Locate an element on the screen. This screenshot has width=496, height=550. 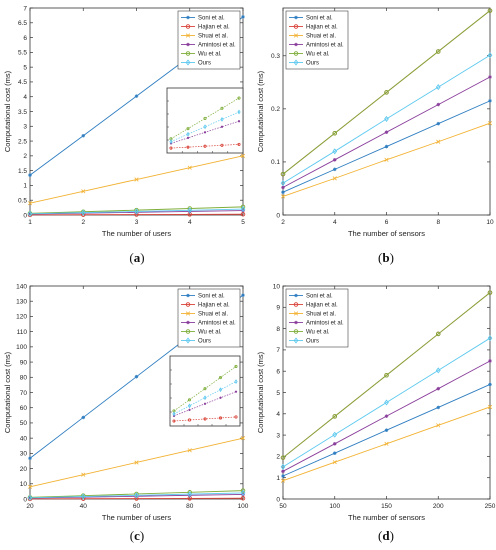
y-tick-label: 8 is located at coordinates (278, 329).